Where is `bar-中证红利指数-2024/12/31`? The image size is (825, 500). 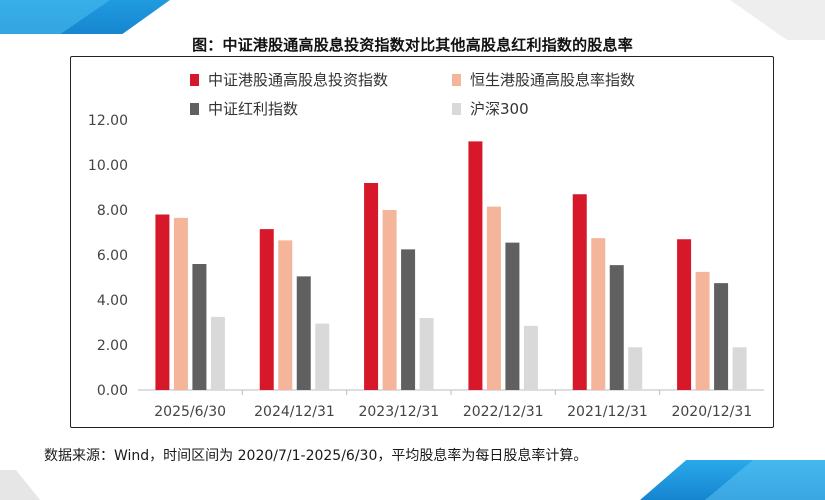 bar-中证红利指数-2024/12/31 is located at coordinates (303, 333).